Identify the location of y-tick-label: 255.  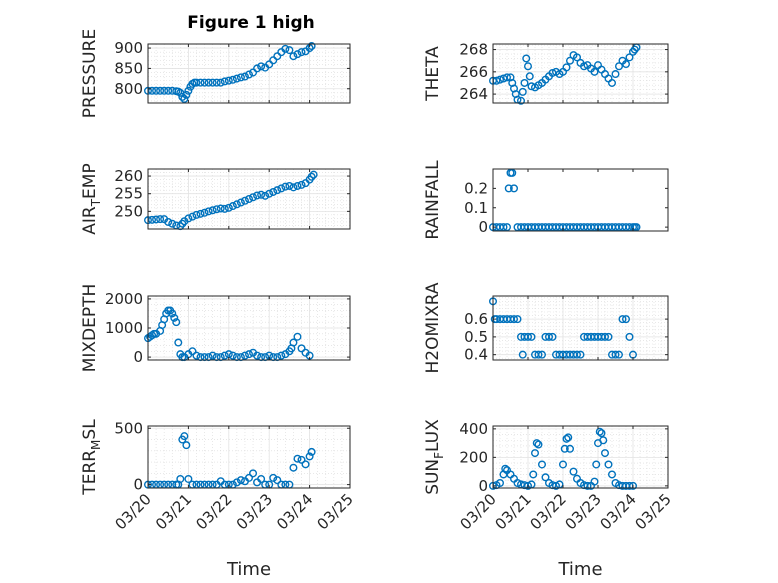
(128, 194).